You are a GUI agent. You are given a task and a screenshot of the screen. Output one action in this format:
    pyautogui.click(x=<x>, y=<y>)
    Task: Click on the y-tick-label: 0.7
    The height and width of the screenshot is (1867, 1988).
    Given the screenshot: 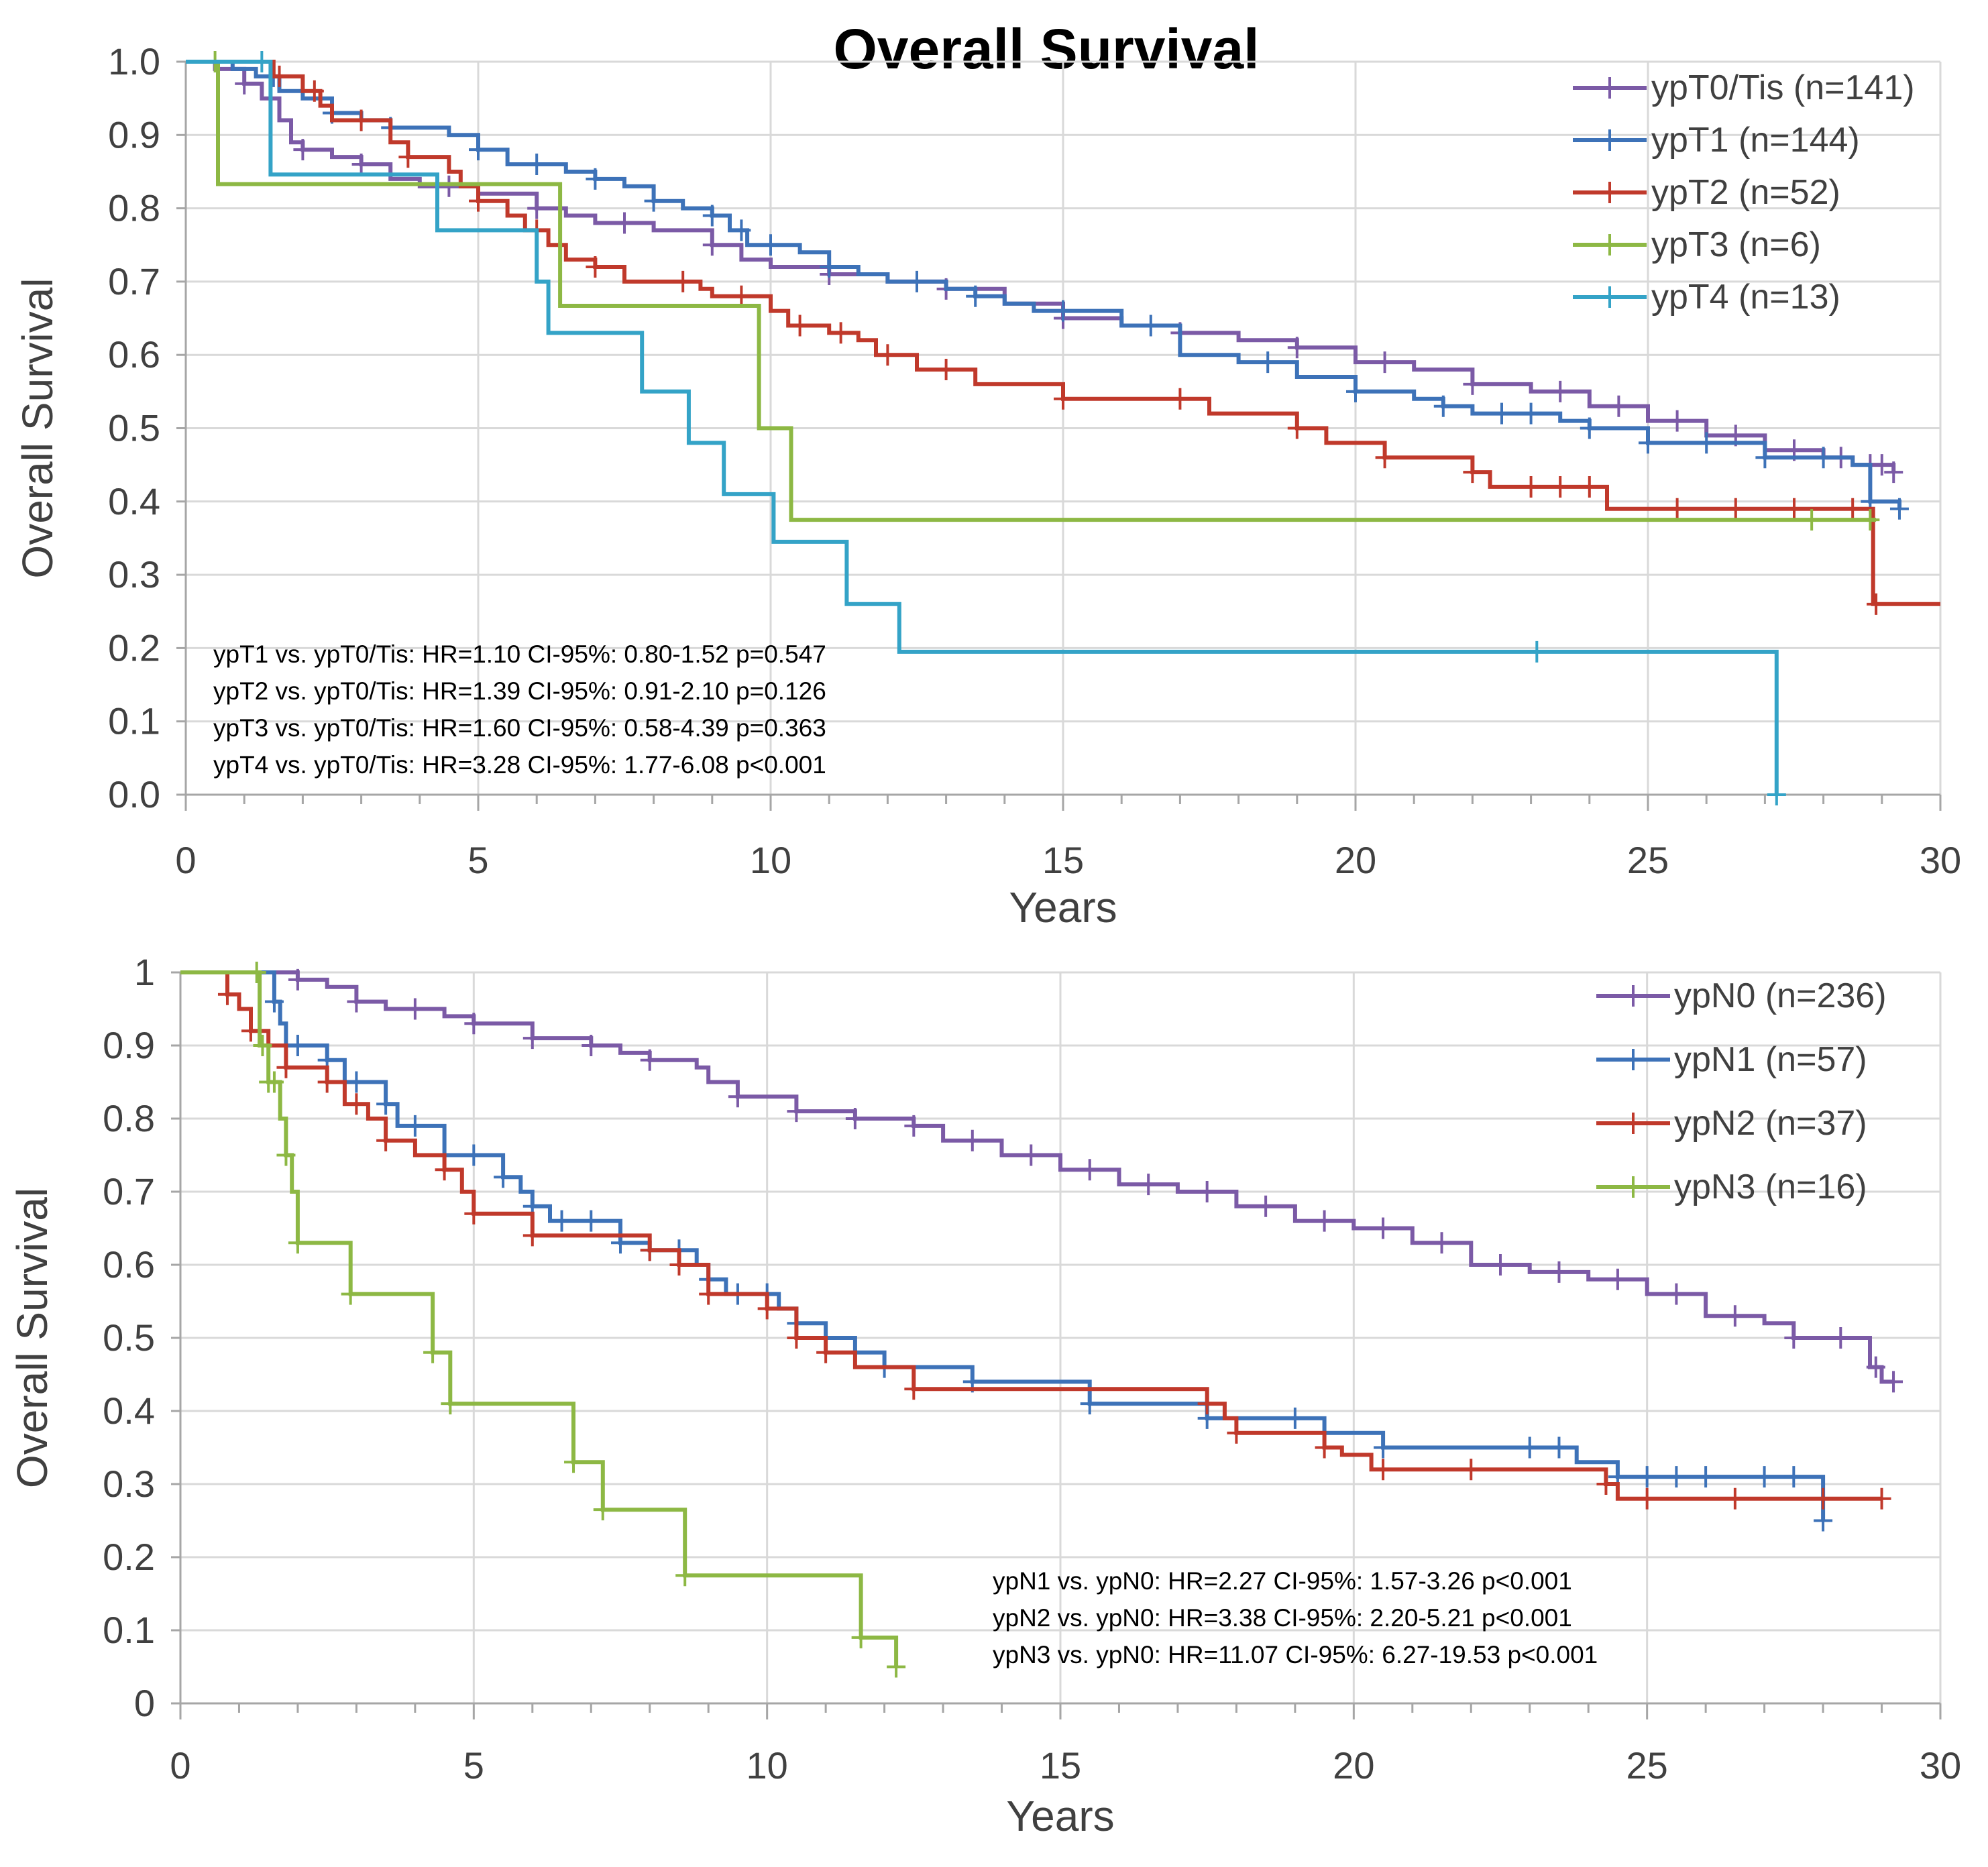 What is the action you would take?
    pyautogui.click(x=129, y=1191)
    